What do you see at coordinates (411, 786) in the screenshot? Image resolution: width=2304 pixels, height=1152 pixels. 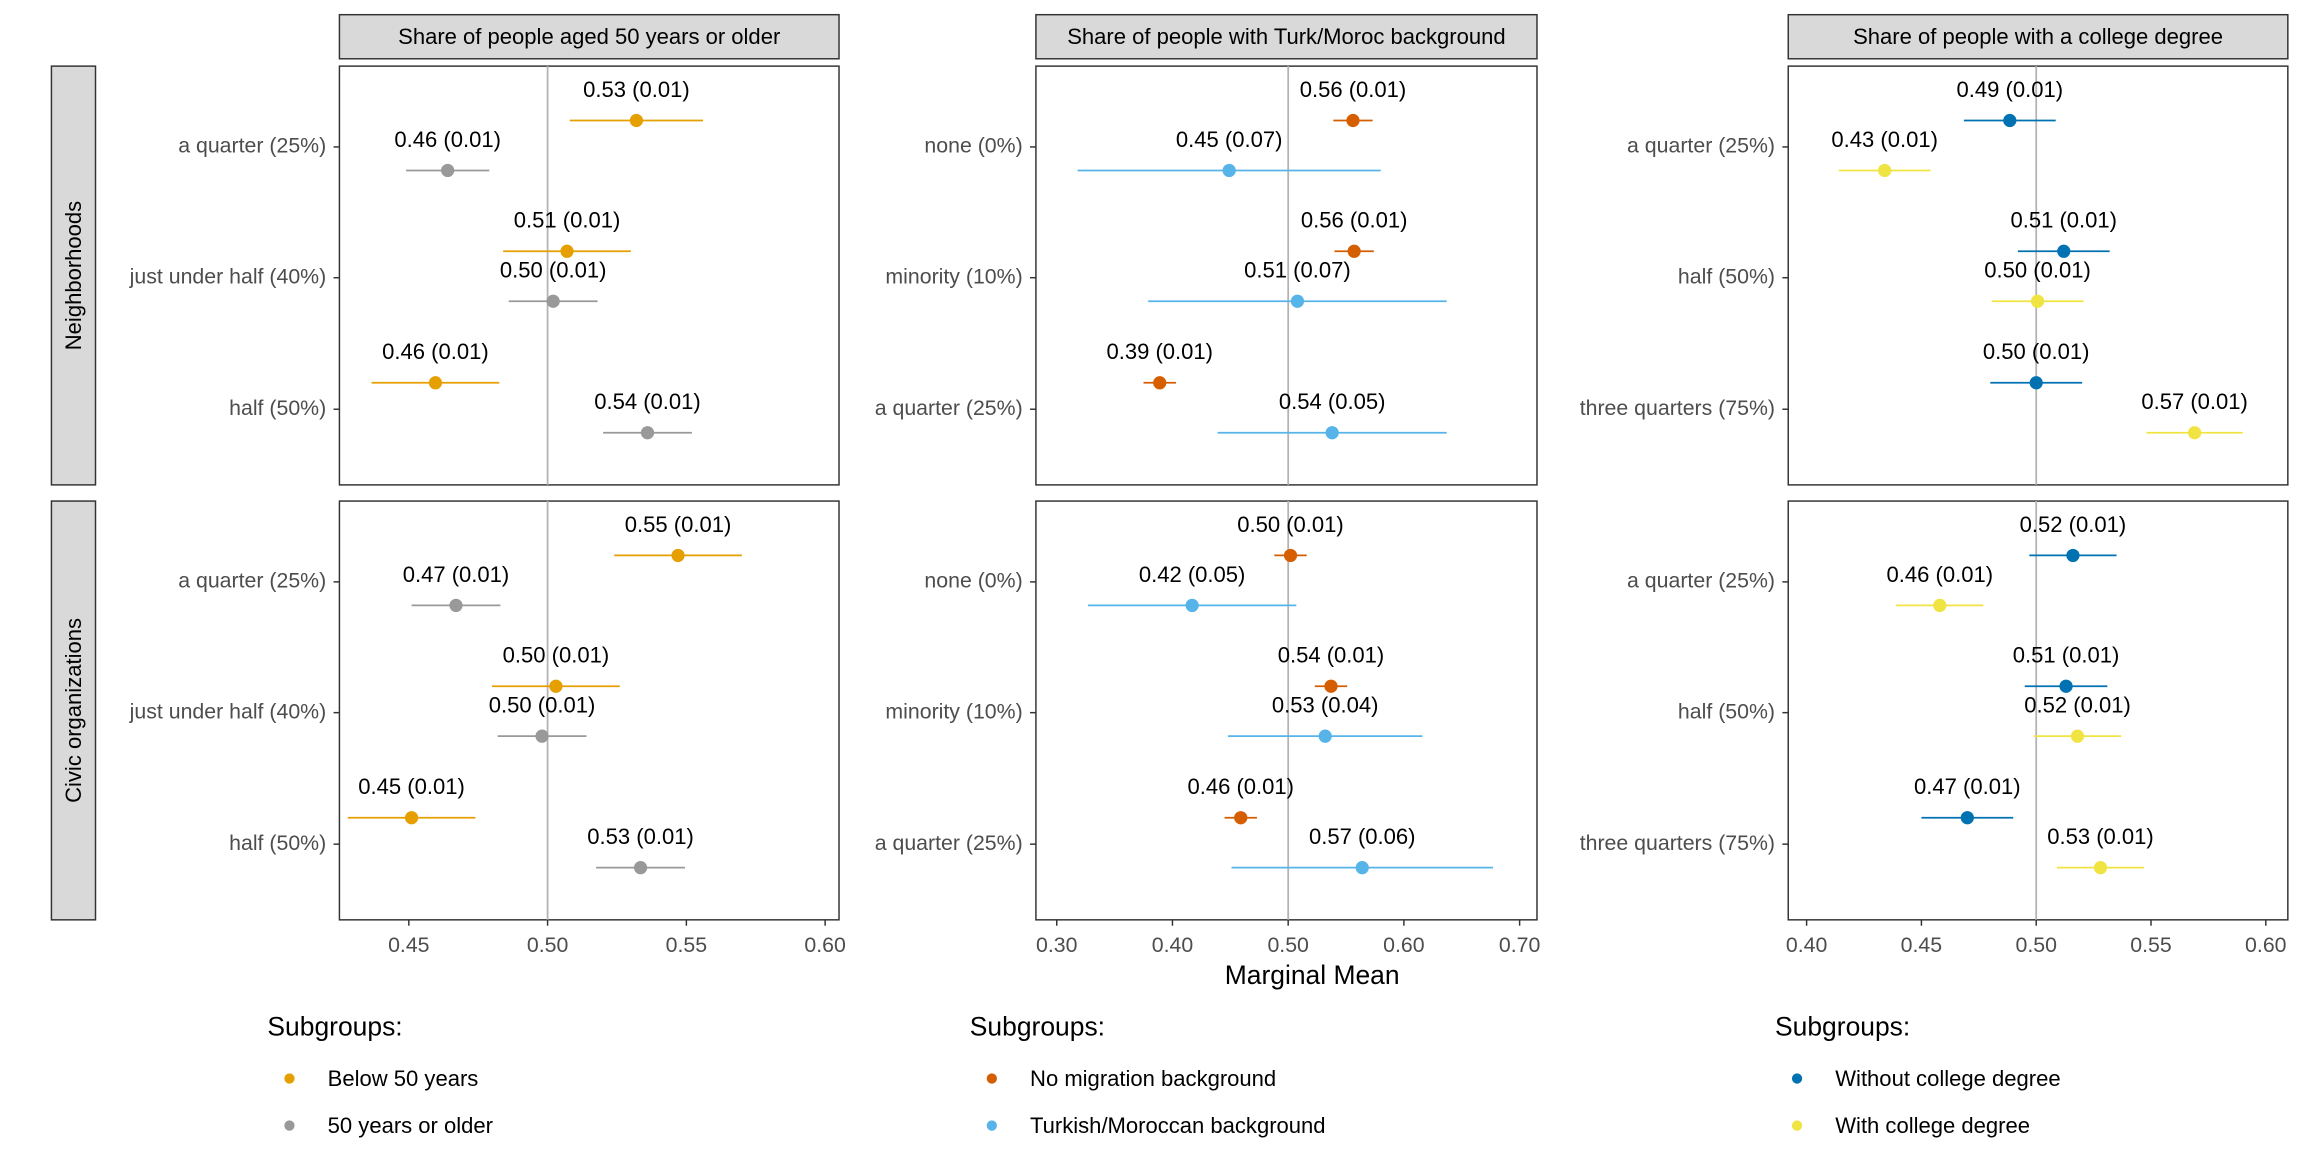 I see `value-label: 0.45 (0.01)` at bounding box center [411, 786].